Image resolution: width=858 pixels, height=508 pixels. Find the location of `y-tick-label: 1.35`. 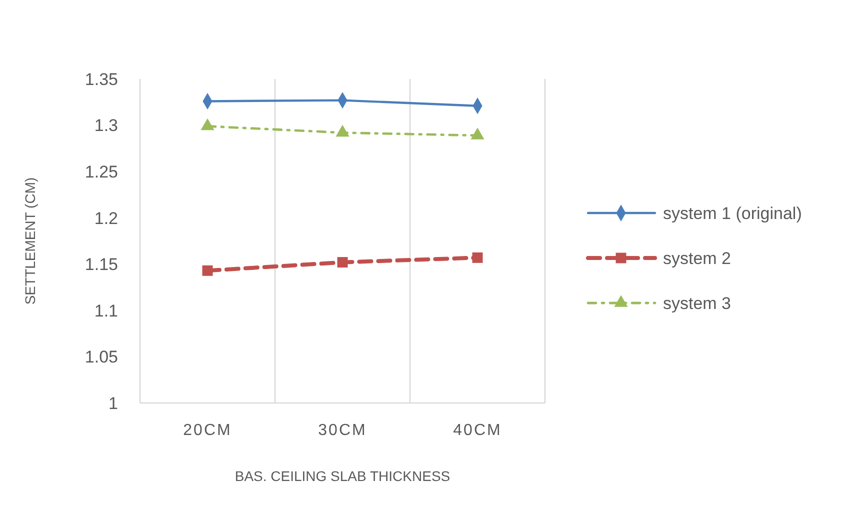

y-tick-label: 1.35 is located at coordinates (101, 79).